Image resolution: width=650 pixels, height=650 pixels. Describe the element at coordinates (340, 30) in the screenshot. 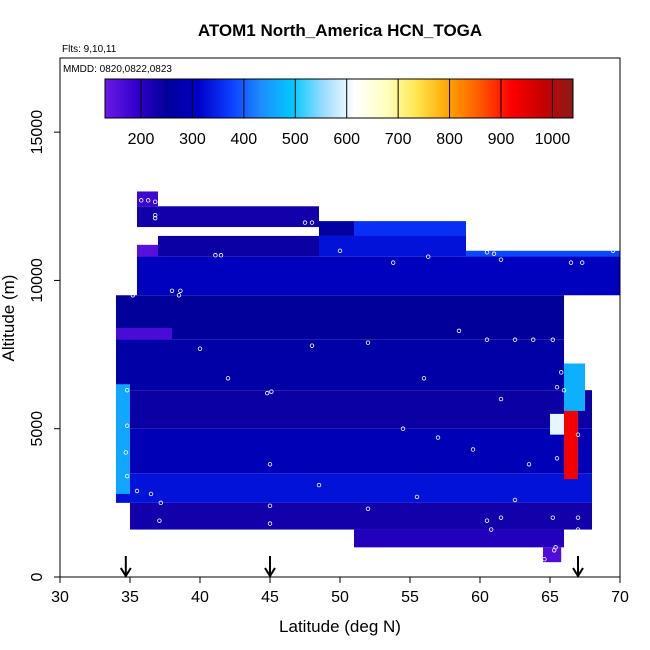

I see `chart-title: ATOM1 North_America HCN_TOGA` at that location.